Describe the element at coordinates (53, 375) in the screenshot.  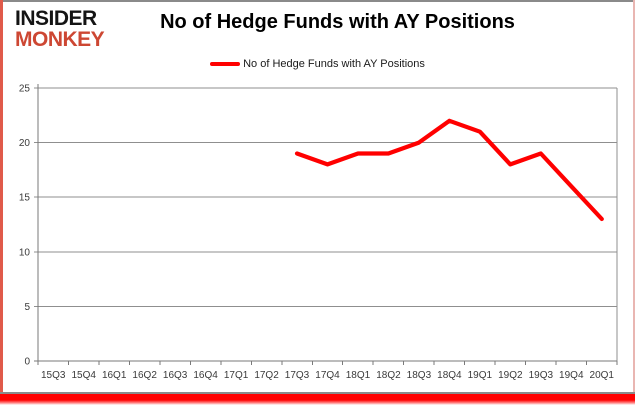
I see `x-tick-label: 15Q3` at that location.